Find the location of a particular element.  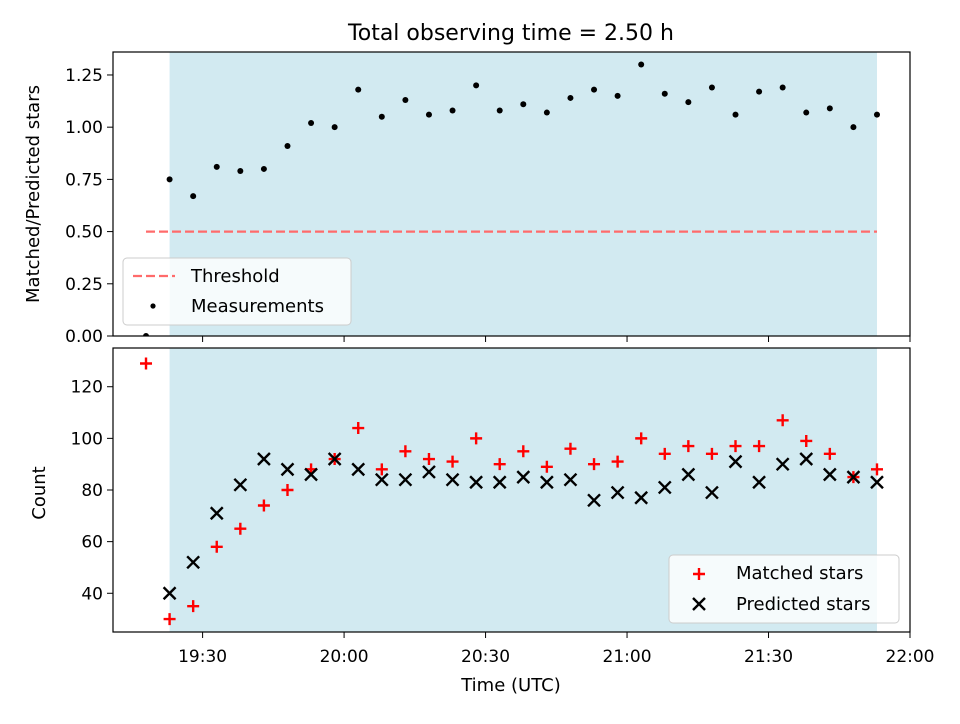

bottom-y-tick-label: 100 is located at coordinates (87, 439).